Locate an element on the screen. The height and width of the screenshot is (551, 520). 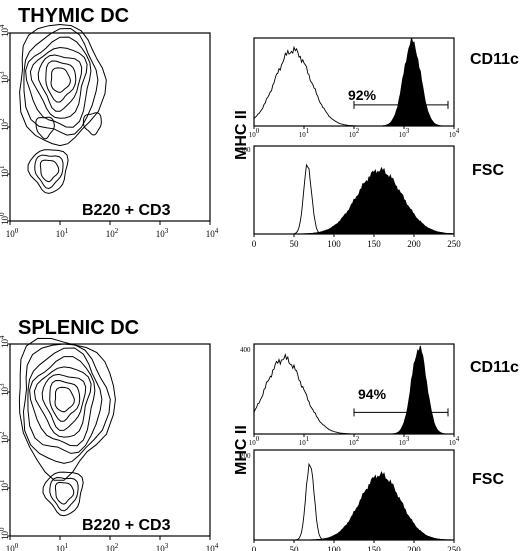
y-tick-group: 104 is located at coordinates (5, 30).